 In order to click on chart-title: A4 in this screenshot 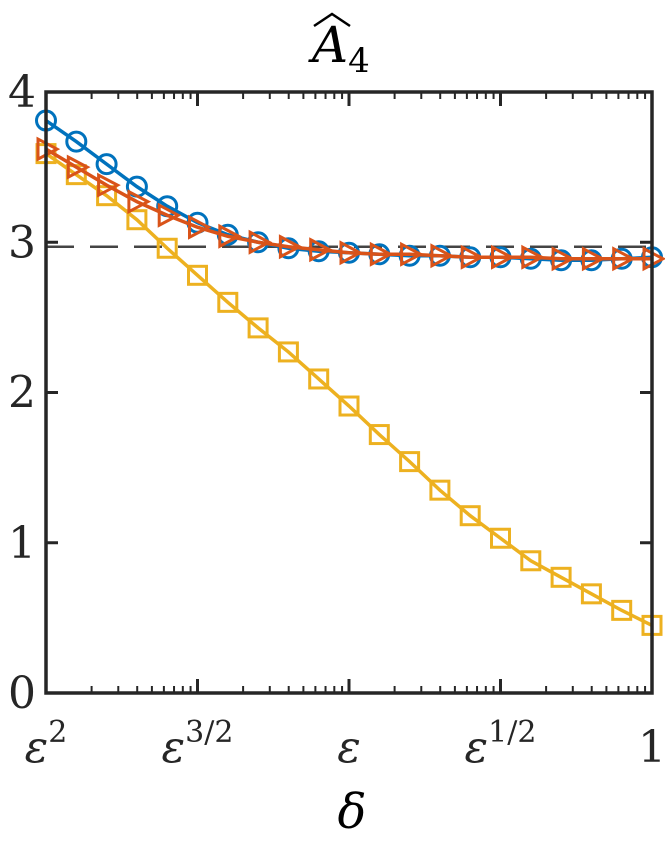, I will do `click(339, 46)`.